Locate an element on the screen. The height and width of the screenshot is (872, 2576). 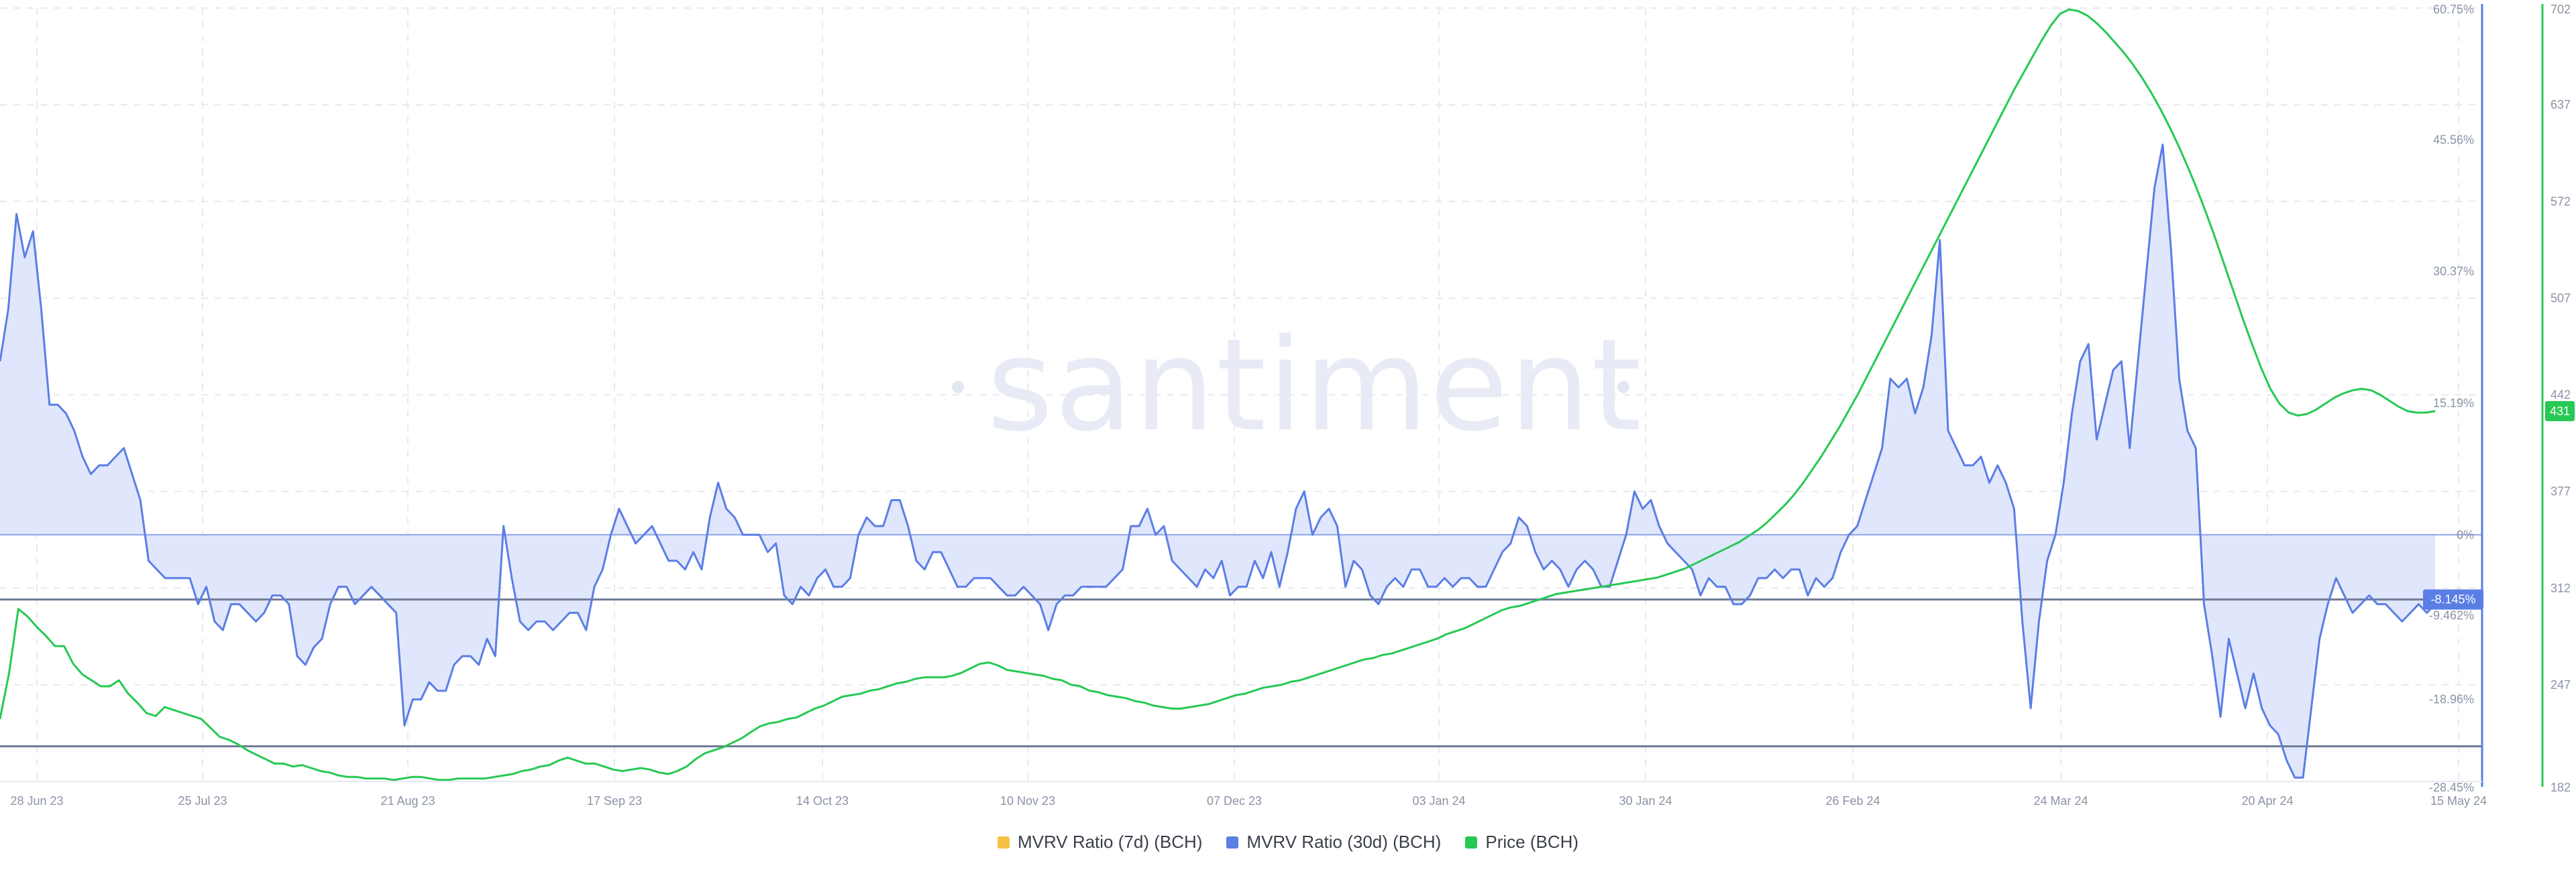
price-tick-label: 702 is located at coordinates (2561, 9).